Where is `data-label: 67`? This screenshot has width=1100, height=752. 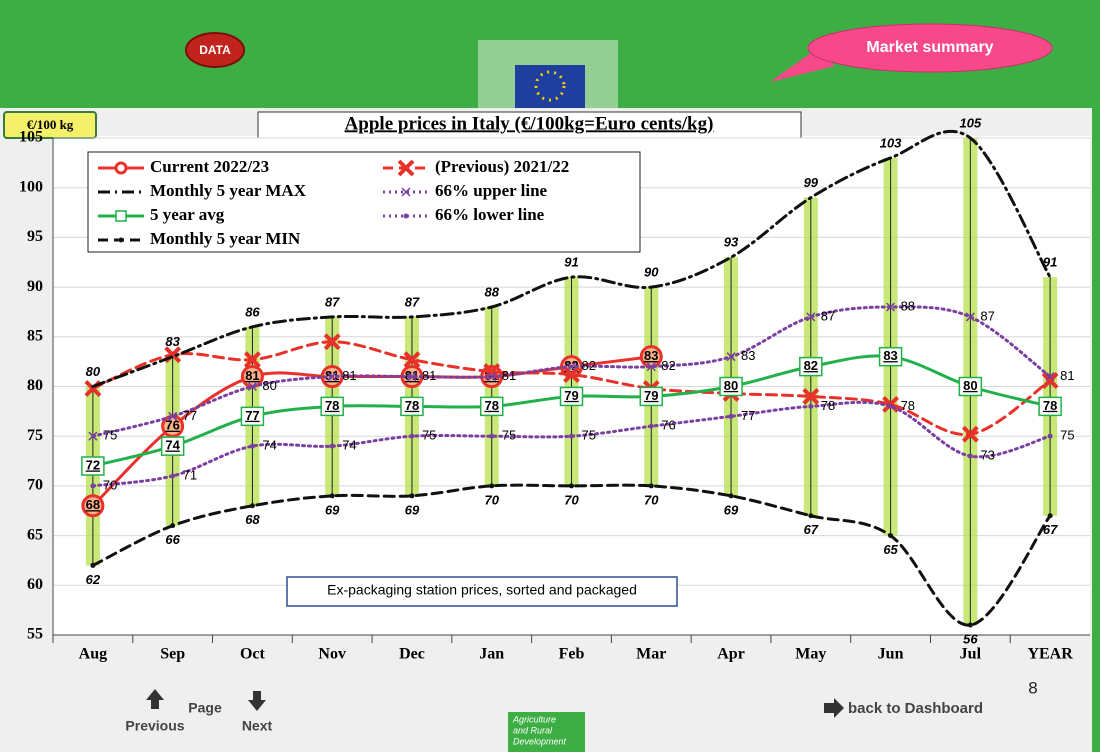
data-label: 67 is located at coordinates (811, 529).